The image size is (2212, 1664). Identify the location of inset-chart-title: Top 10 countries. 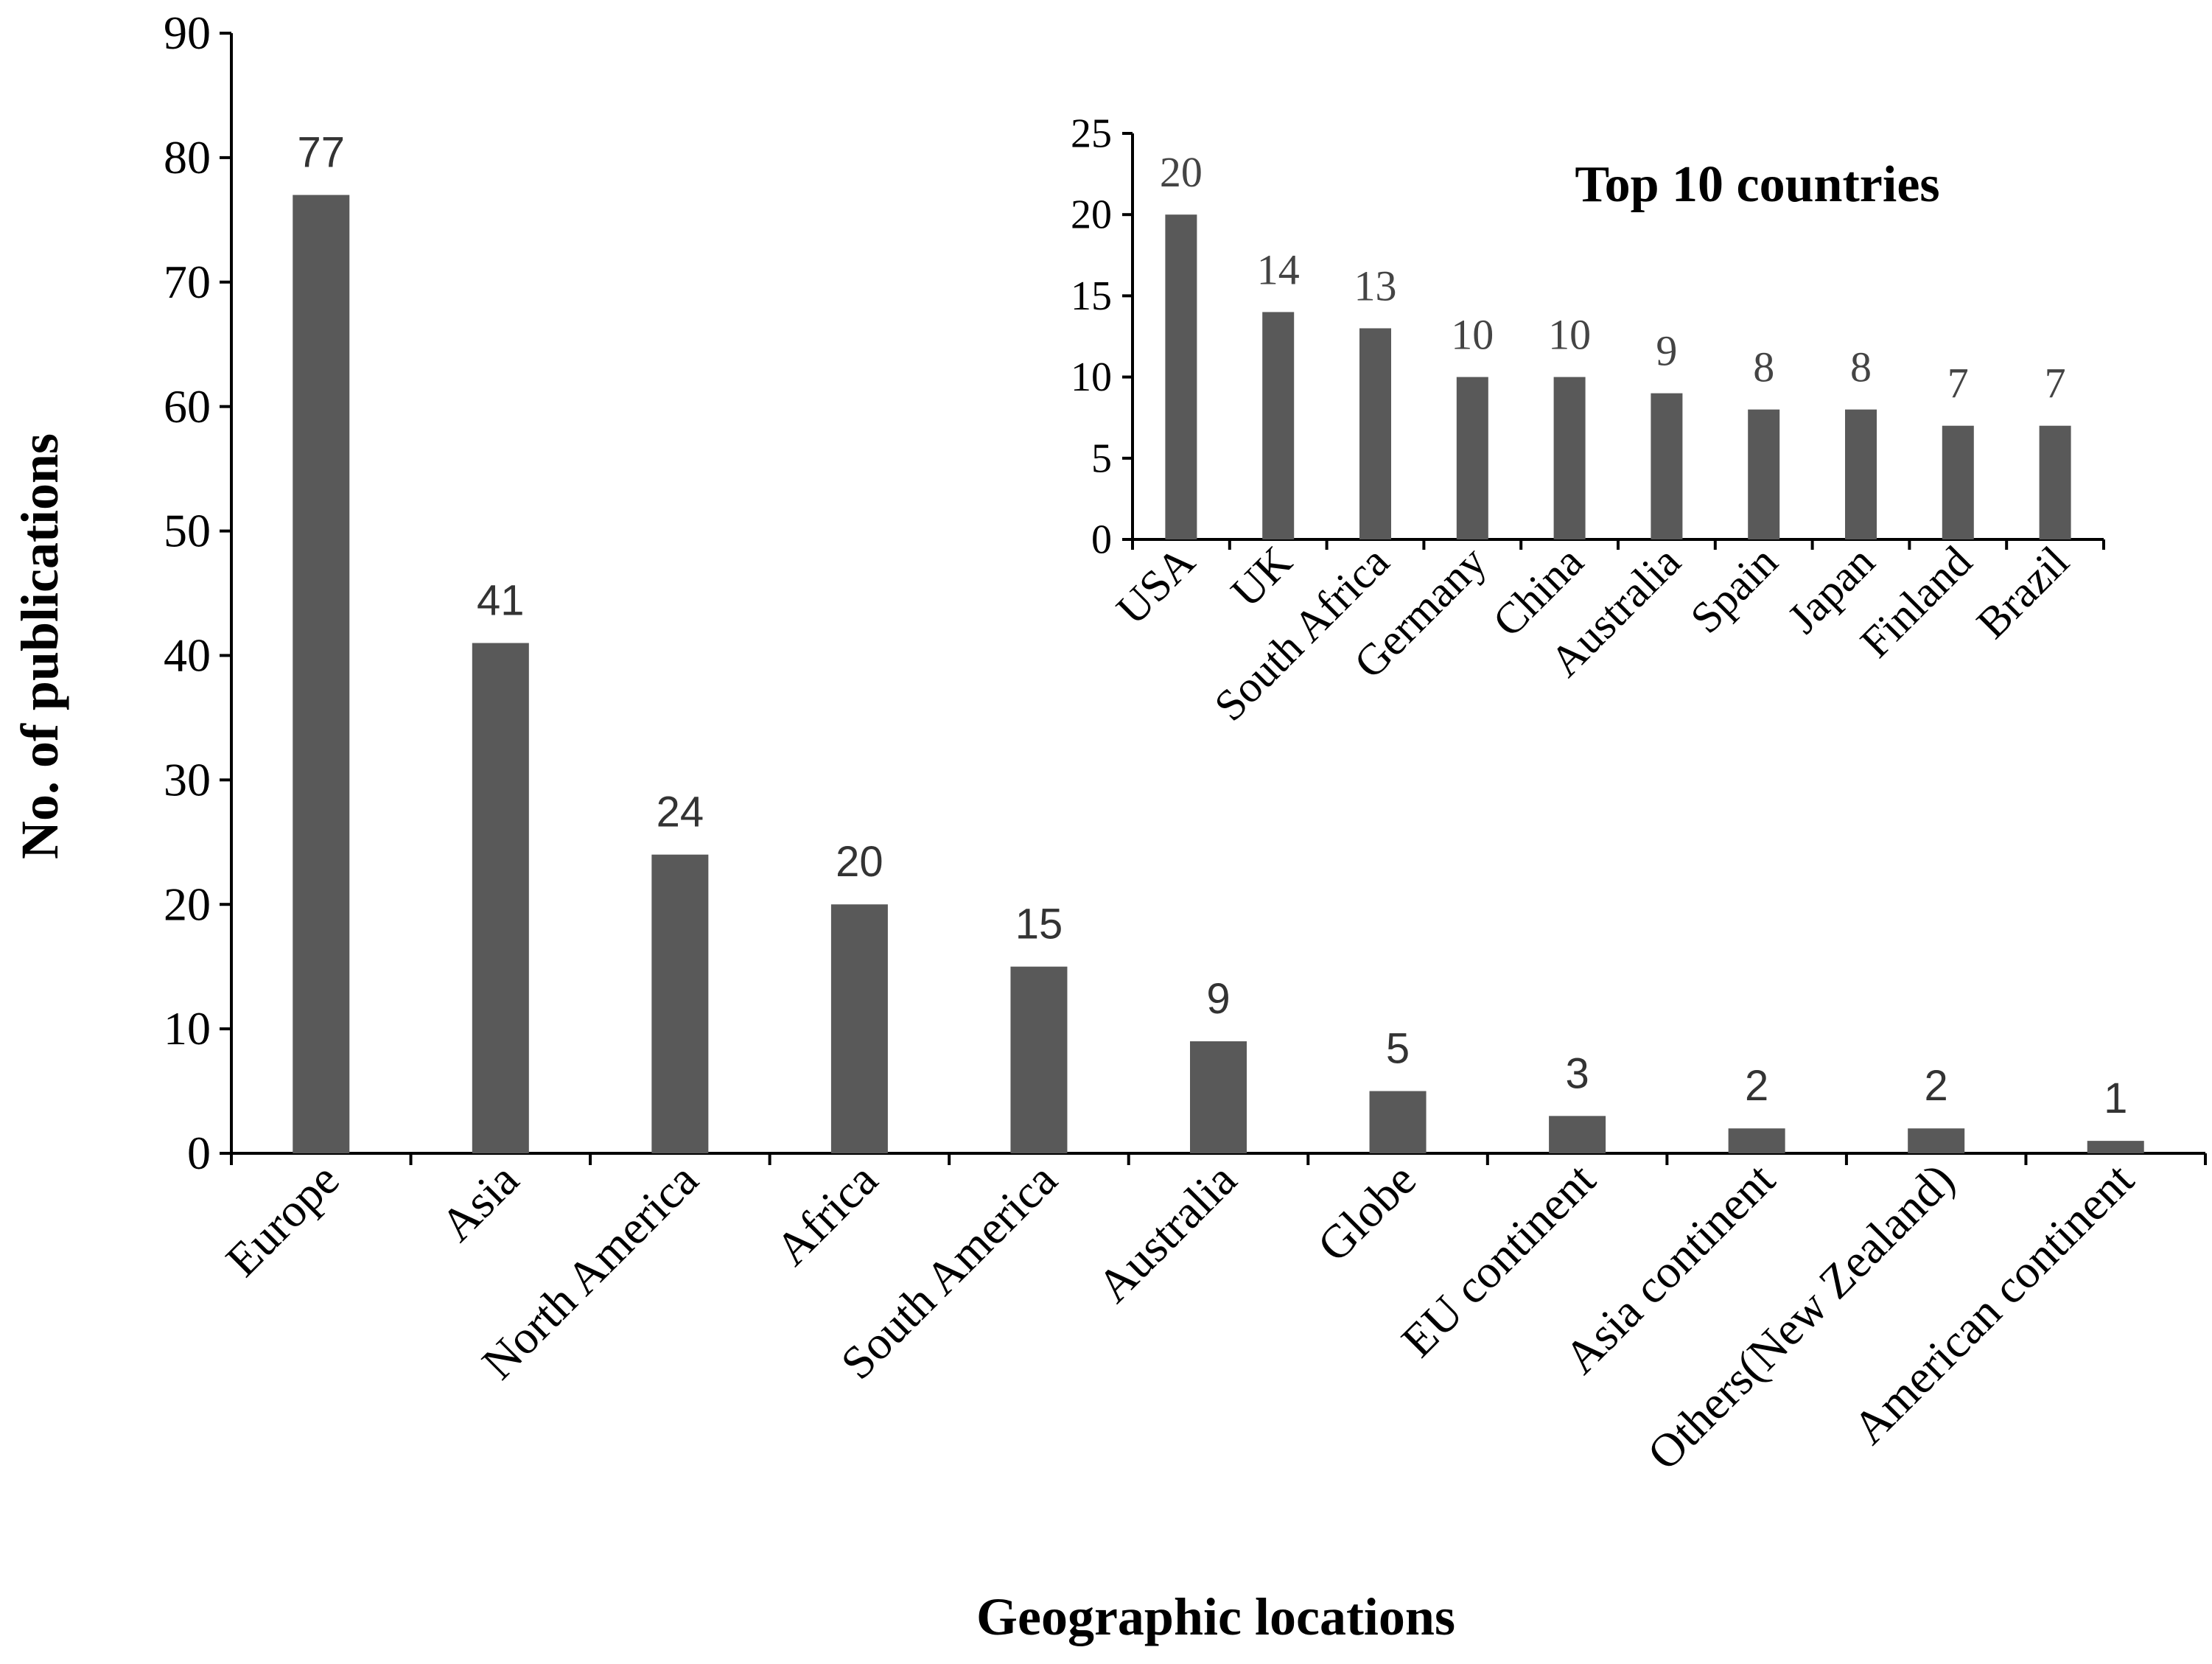
(1757, 184).